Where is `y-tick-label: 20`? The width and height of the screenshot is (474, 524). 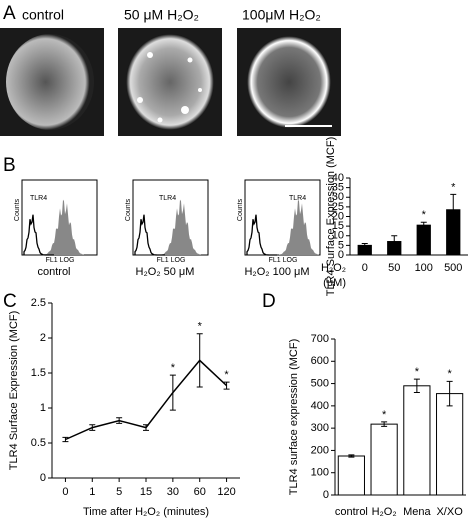 y-tick-label: 20 is located at coordinates (338, 216).